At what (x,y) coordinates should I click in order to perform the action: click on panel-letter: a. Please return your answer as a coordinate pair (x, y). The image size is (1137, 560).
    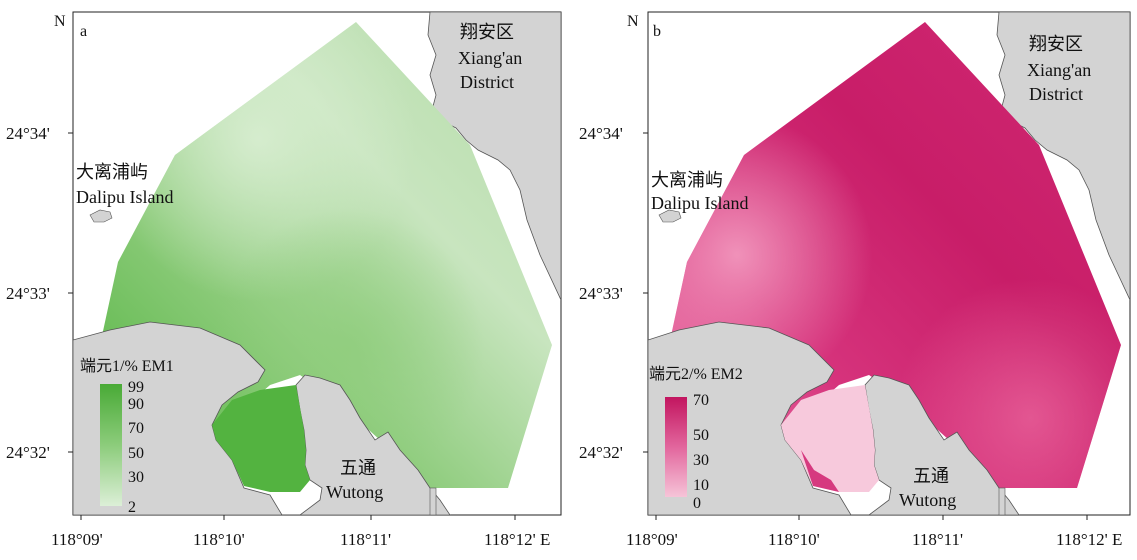
    Looking at the image, I should click on (83, 31).